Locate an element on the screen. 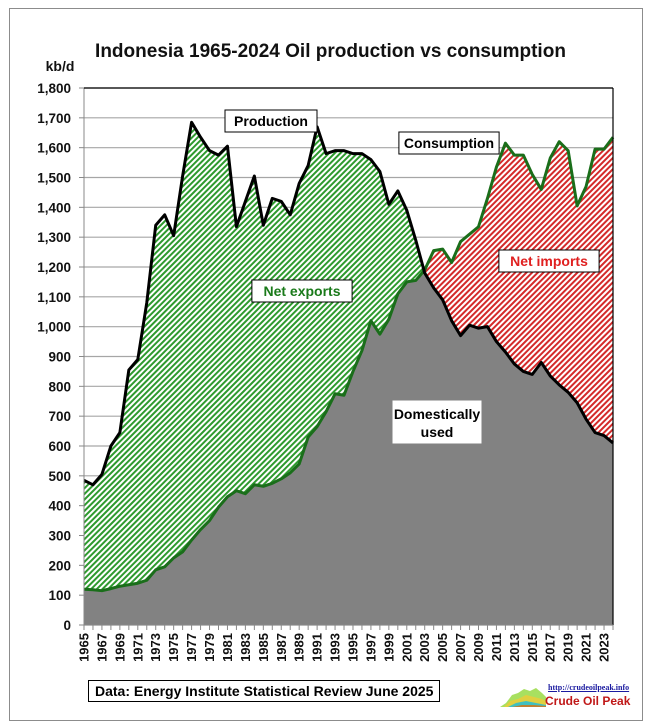 Image resolution: width=651 pixels, height=727 pixels. x-tick-label: 2009 is located at coordinates (478, 647).